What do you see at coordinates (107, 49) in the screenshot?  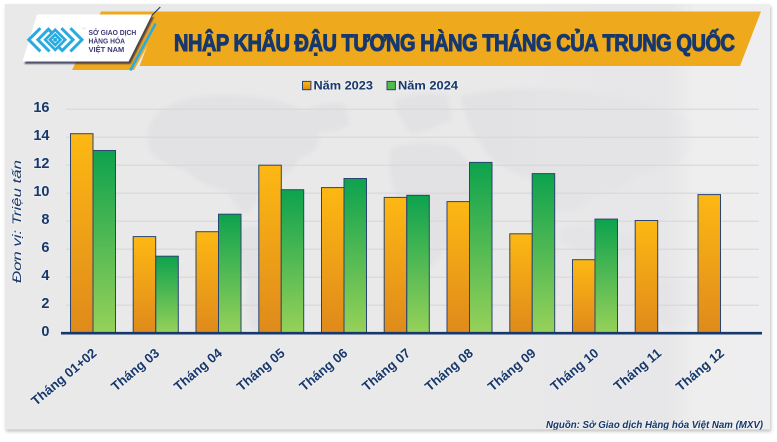 I see `svg-text: VIỆT NAM` at bounding box center [107, 49].